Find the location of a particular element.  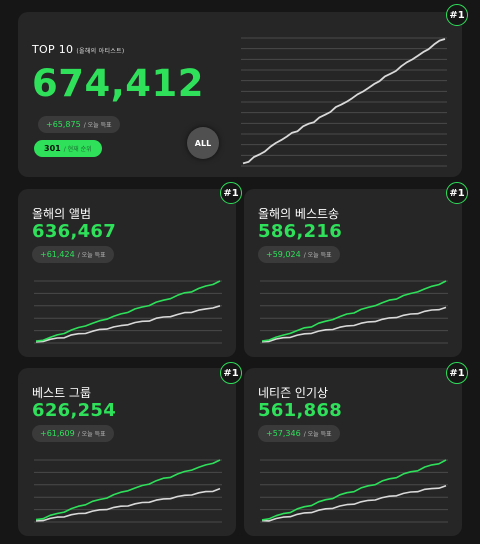

card-total: 626,254 is located at coordinates (74, 410).